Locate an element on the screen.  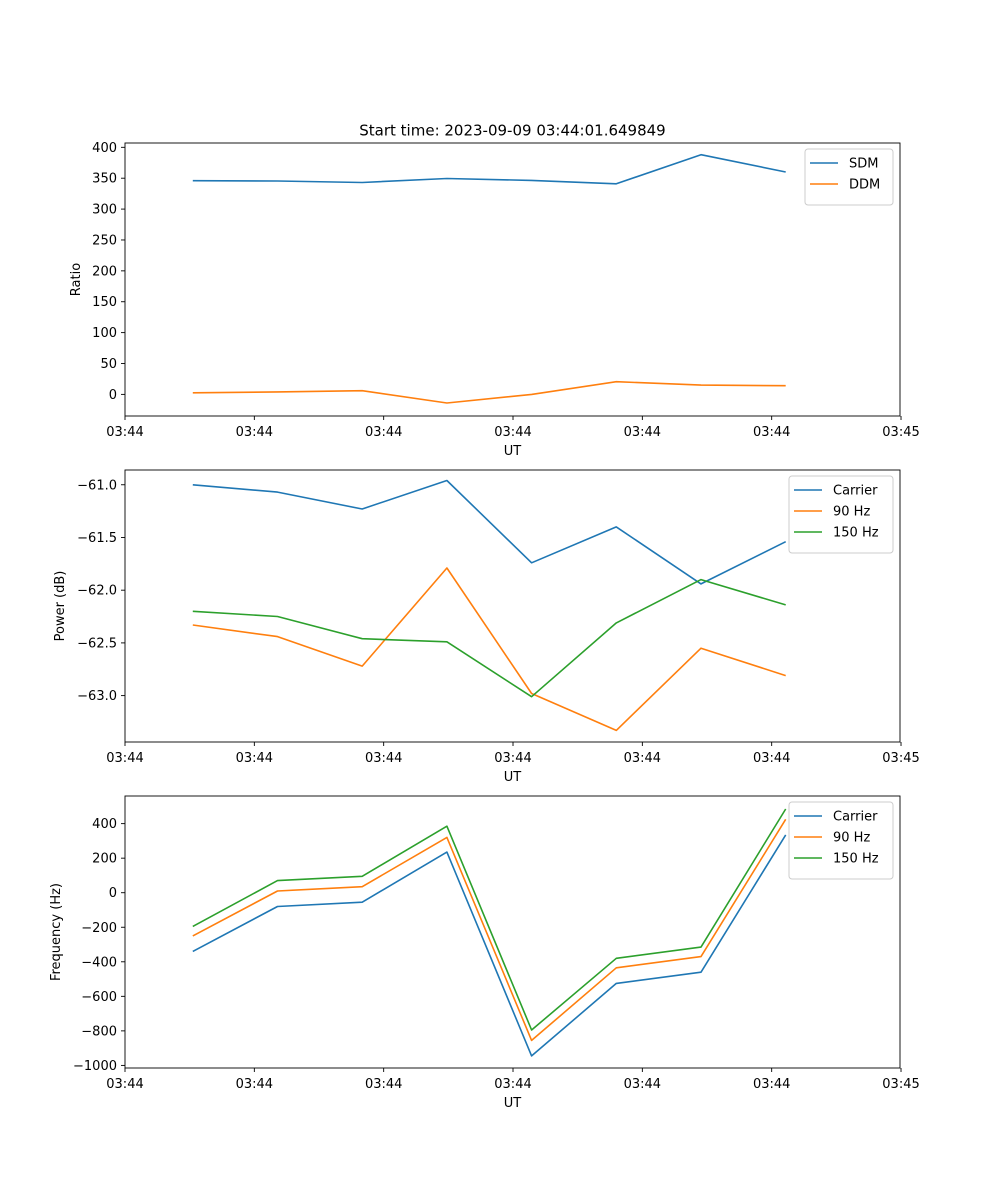
y-tick-label: −800 is located at coordinates (99, 1031).